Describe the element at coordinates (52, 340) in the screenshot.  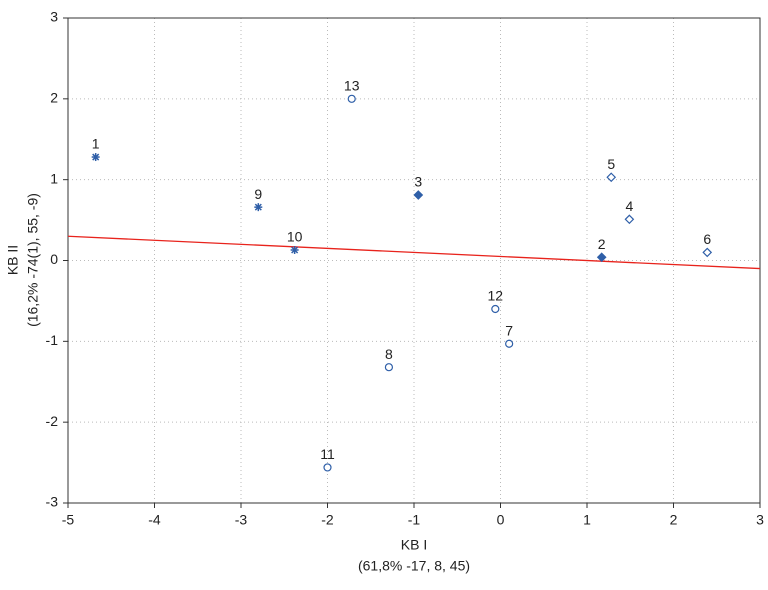
I see `y-tick-label: -1` at that location.